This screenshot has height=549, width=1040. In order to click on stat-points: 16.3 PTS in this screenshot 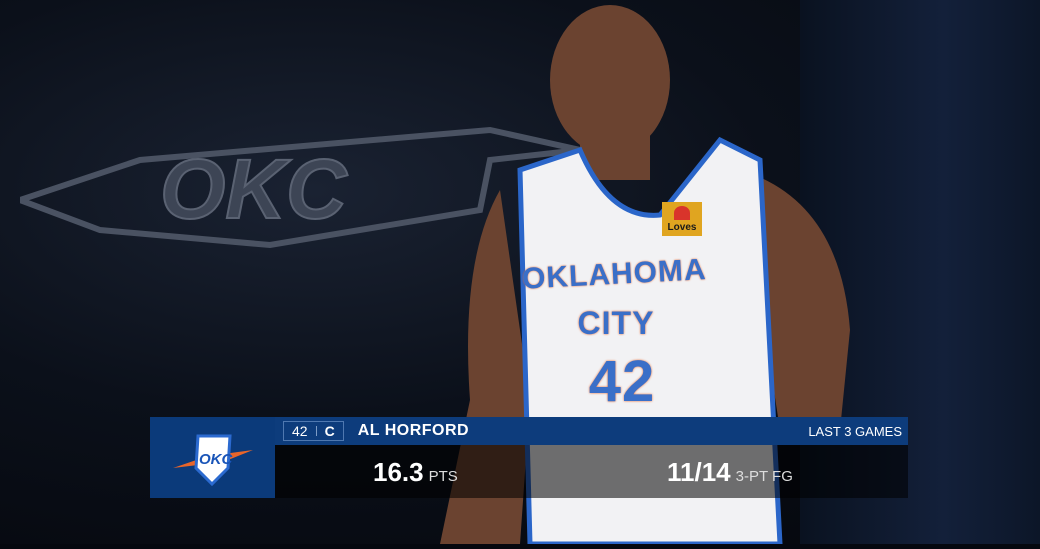, I will do `click(415, 472)`.